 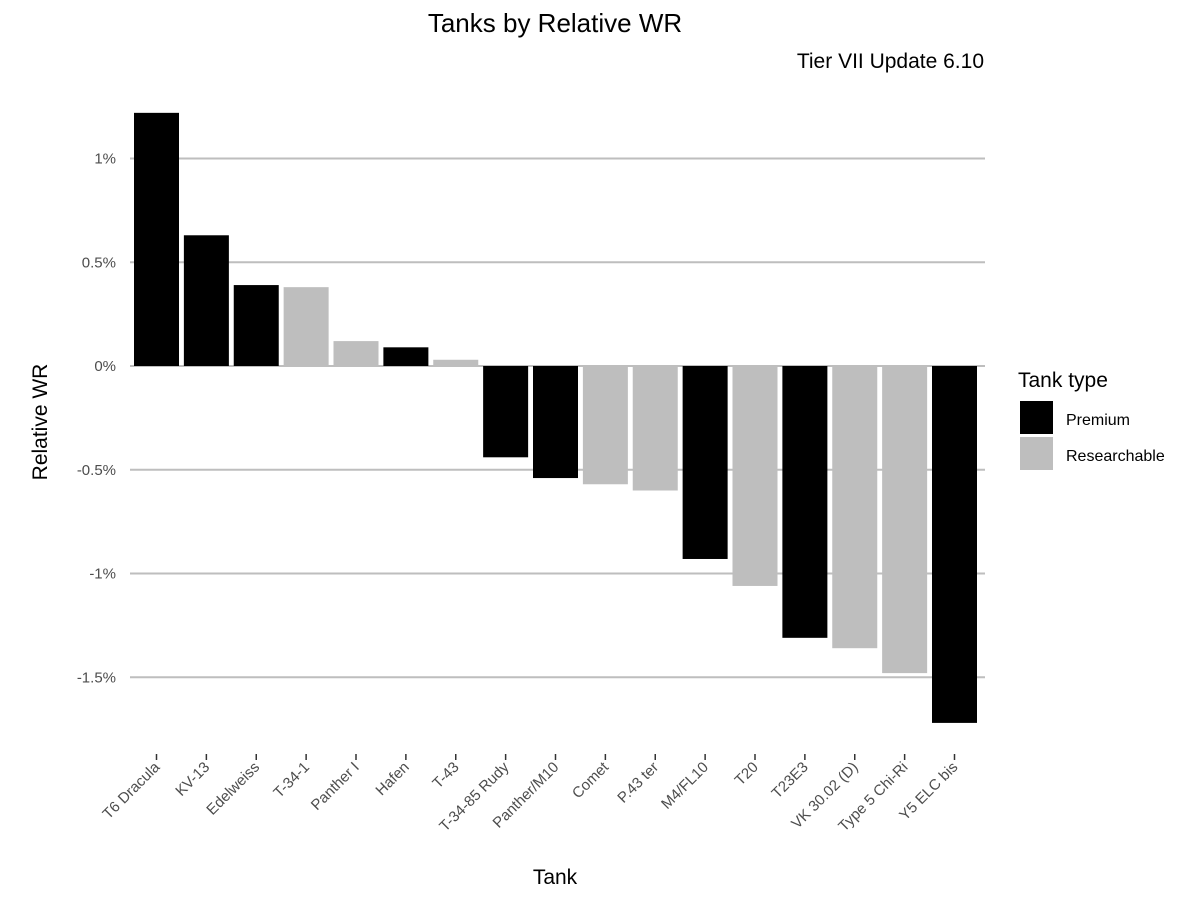 What do you see at coordinates (1036, 417) in the screenshot?
I see `legend-key-premium` at bounding box center [1036, 417].